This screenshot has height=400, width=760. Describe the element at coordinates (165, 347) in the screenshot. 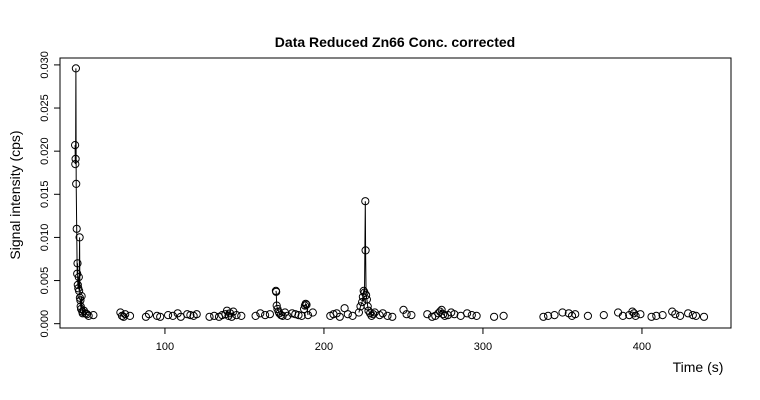

I see `x-tick-label: 100` at that location.